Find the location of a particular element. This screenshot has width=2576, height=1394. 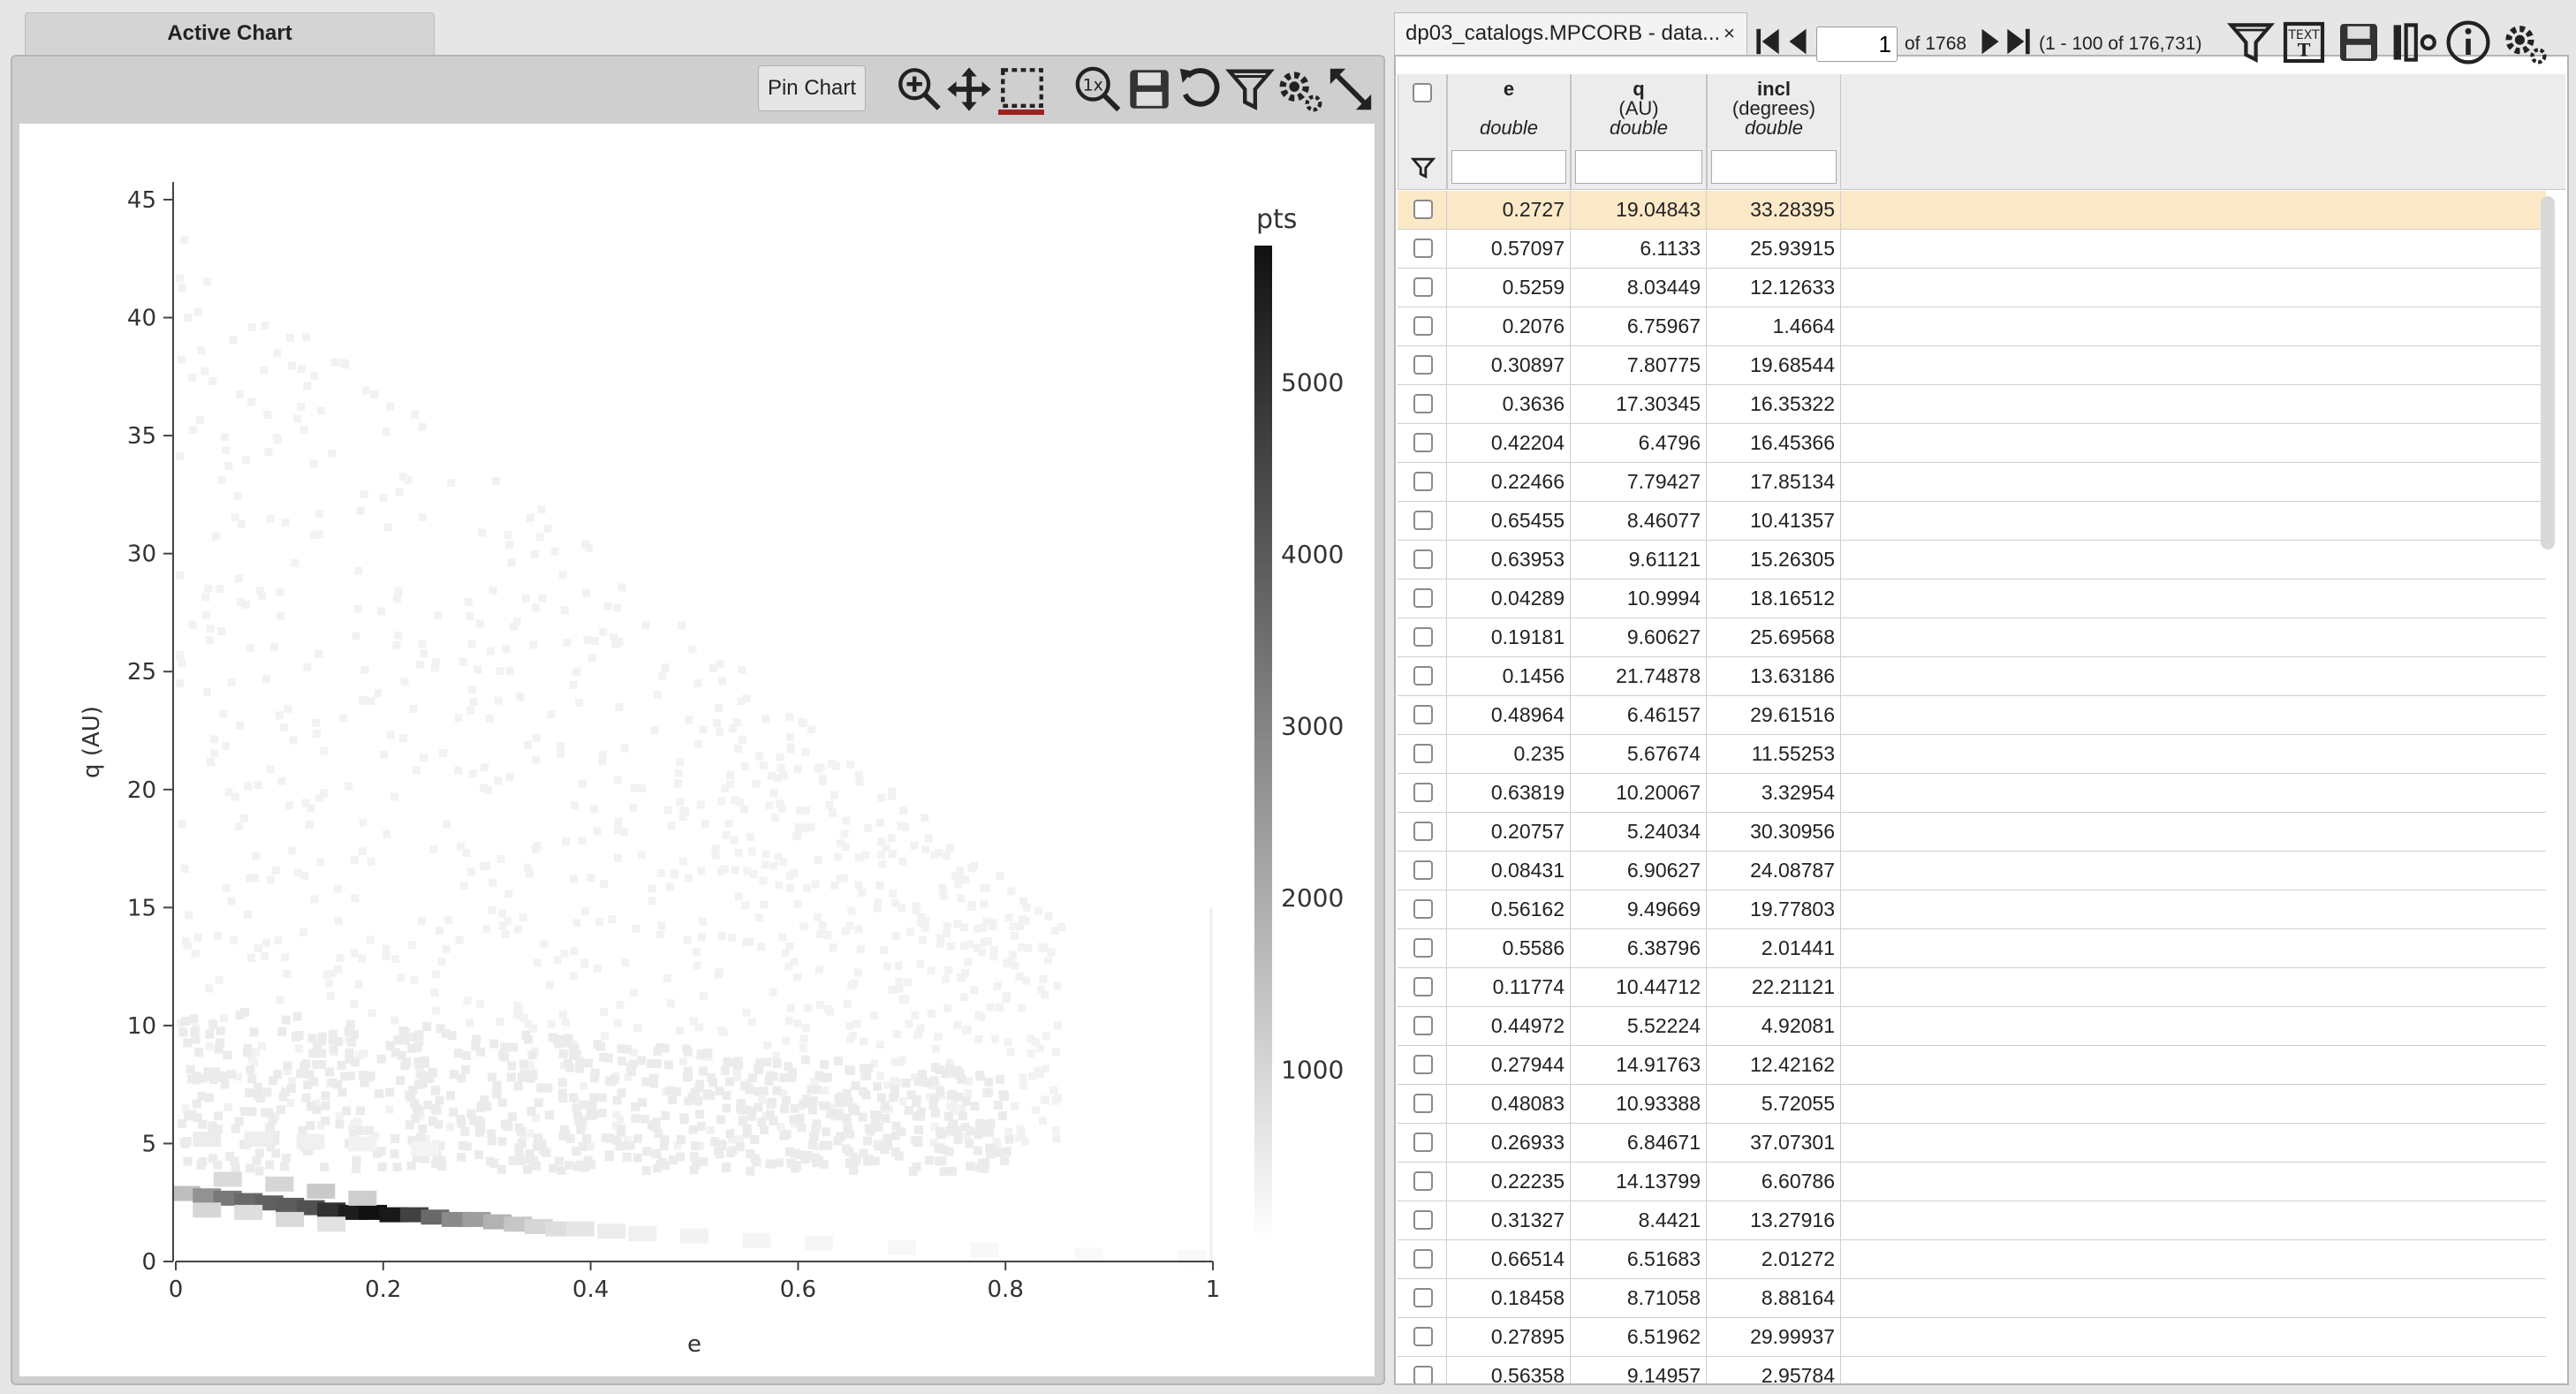

table-row: 0.31327 8.4421 13.27916 is located at coordinates (1972, 1221).